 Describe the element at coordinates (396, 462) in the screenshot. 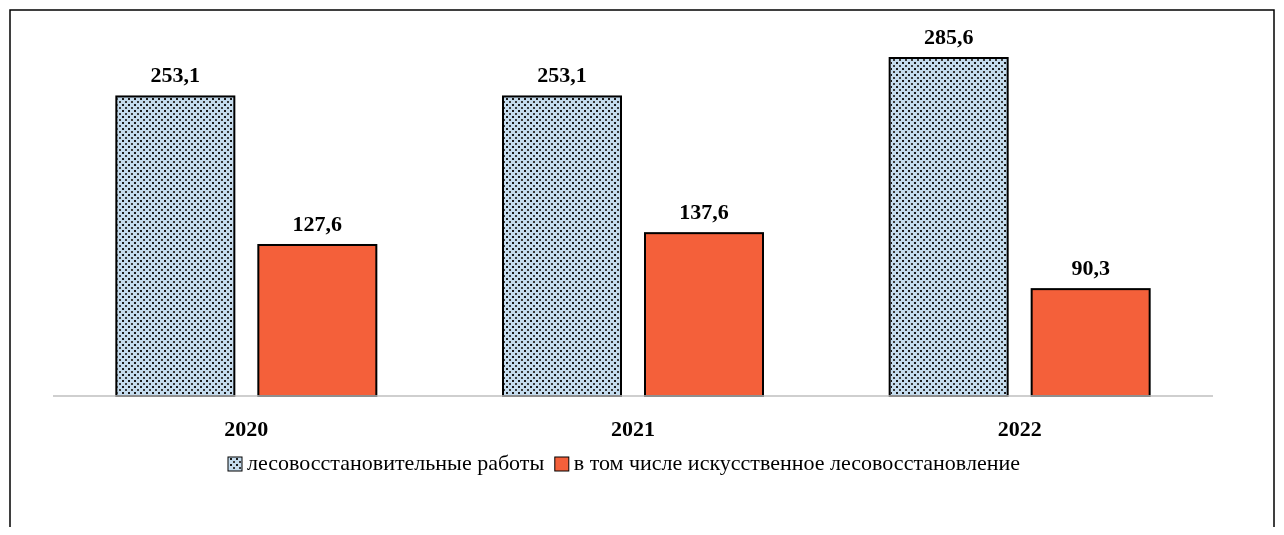

I see `legend-label: лесовосстановительные работы` at that location.